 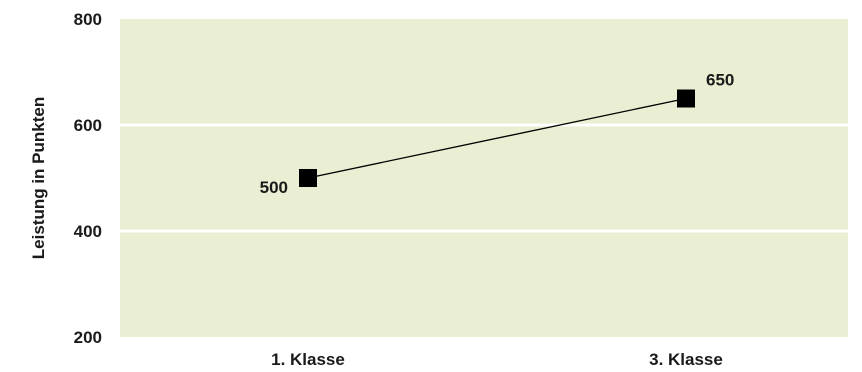 What do you see at coordinates (38, 178) in the screenshot?
I see `y-axis-title: Leistung in Punkten` at bounding box center [38, 178].